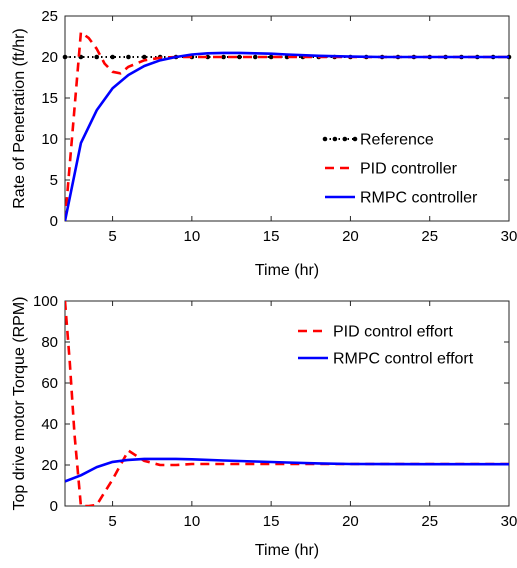  I want to click on y-tick-label: 60, so click(49, 383).